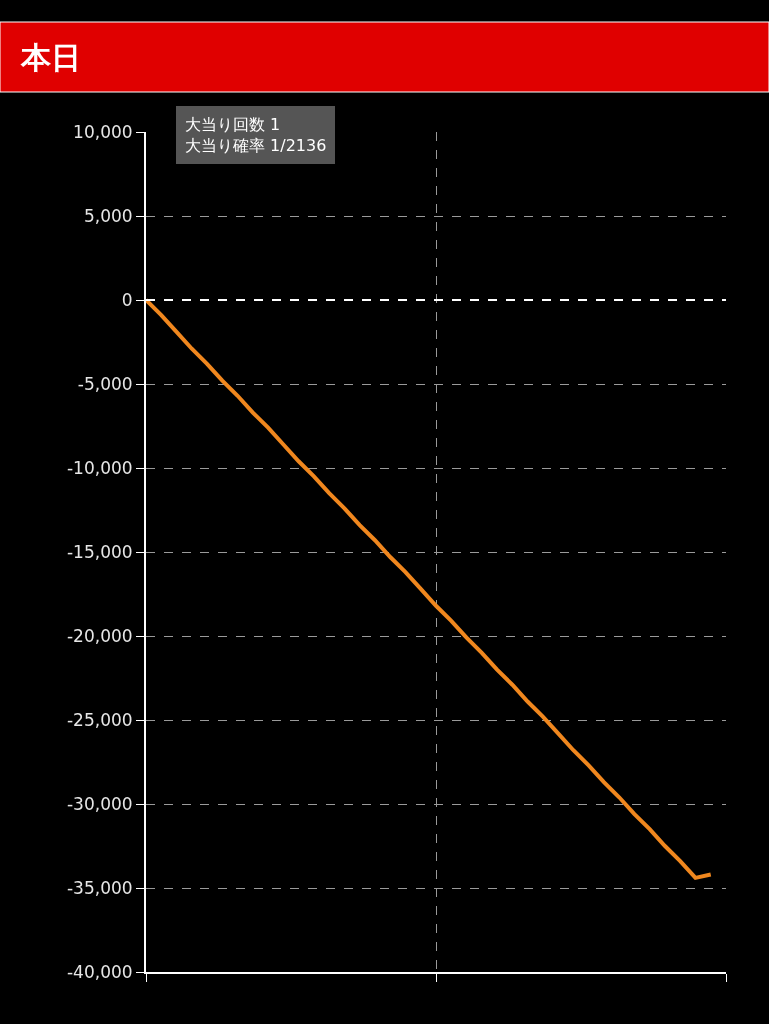 The image size is (769, 1024). Describe the element at coordinates (103, 131) in the screenshot. I see `y-tick-label: 10,000` at that location.